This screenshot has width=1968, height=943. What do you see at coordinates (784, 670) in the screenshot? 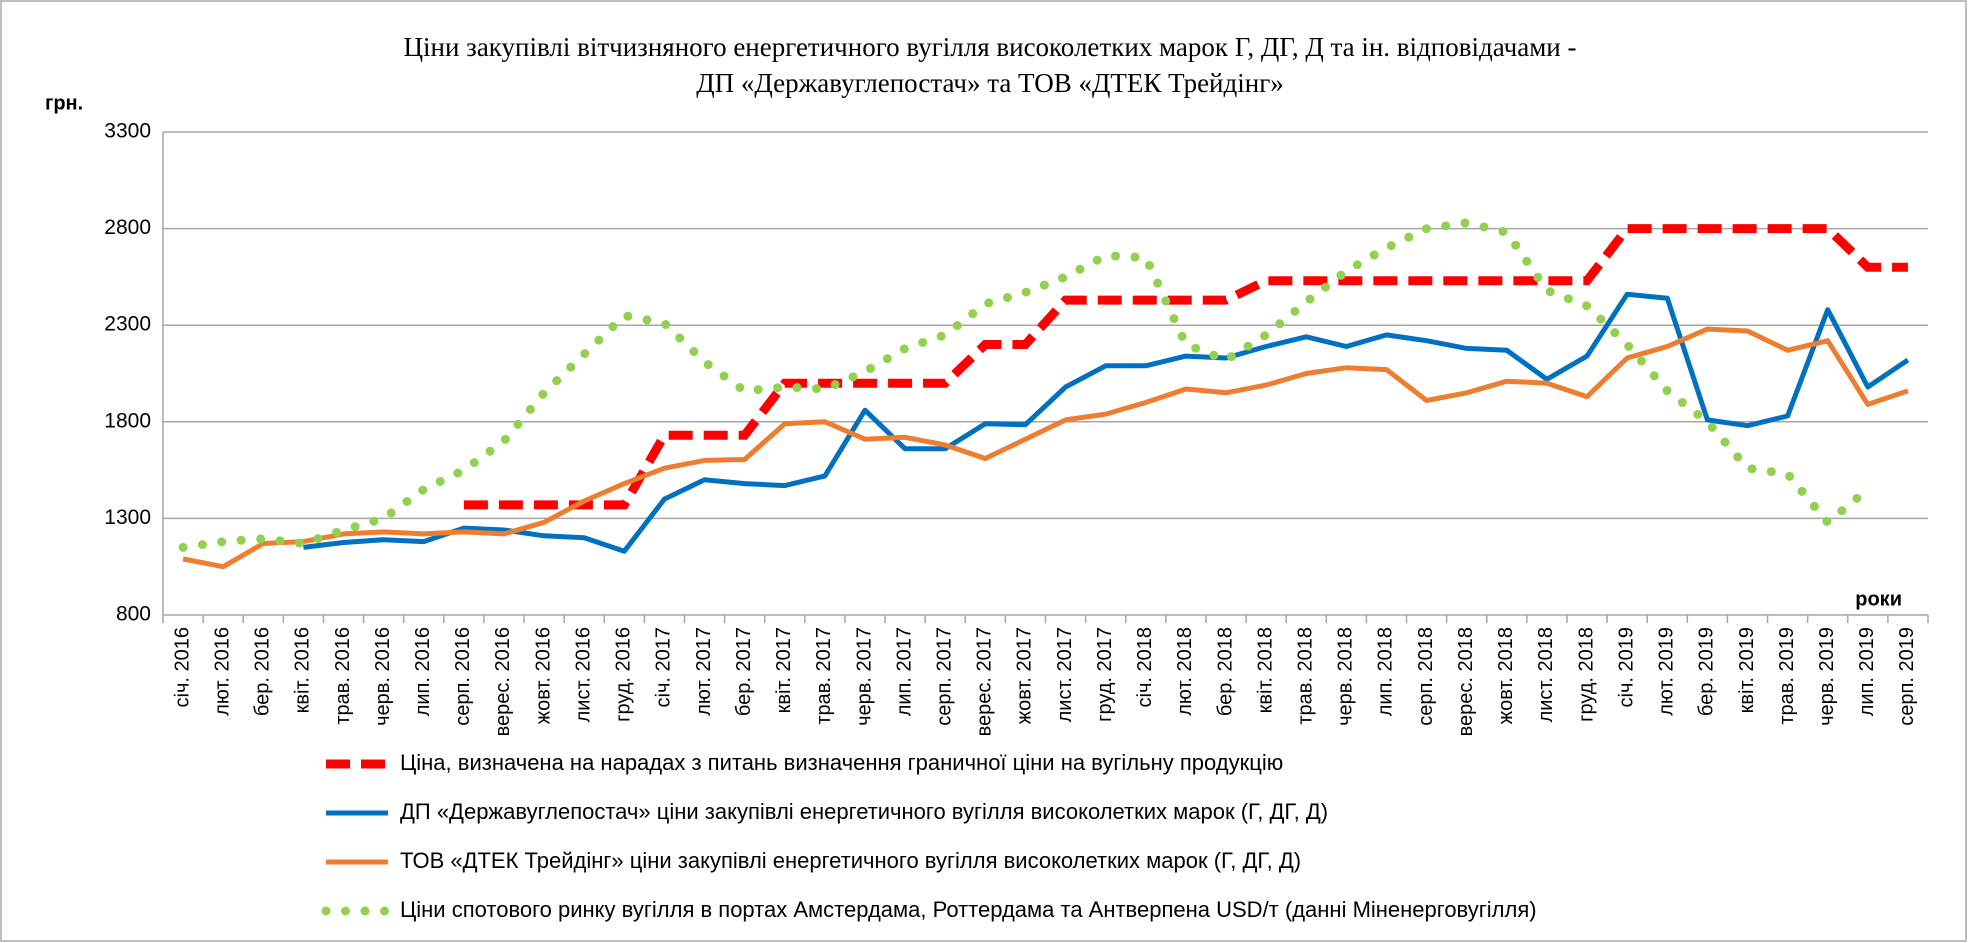
I see `x-tick-label: квіт. 2017` at bounding box center [784, 670].